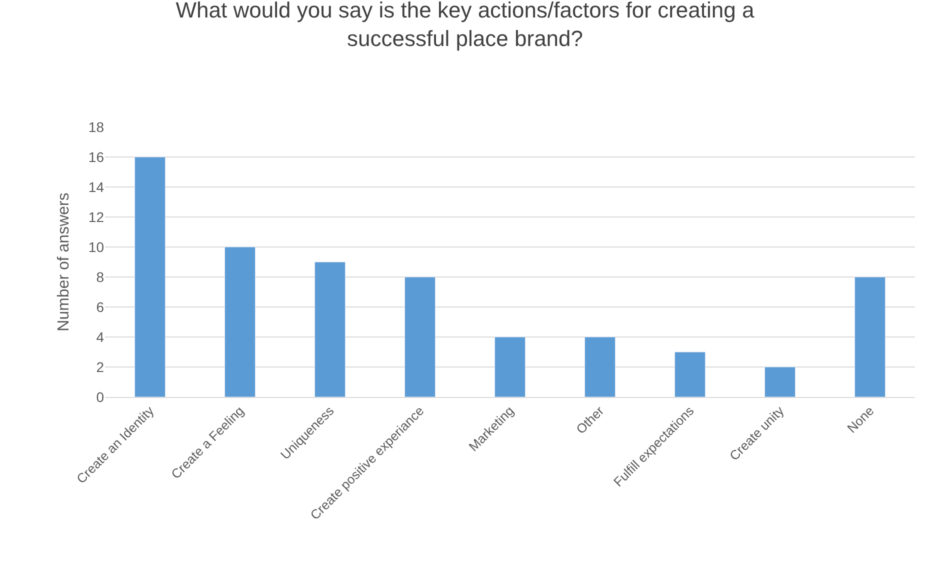  What do you see at coordinates (465, 25) in the screenshot?
I see `chart-title: What would you say is the key actions/factors for creating a successful place brand?` at bounding box center [465, 25].